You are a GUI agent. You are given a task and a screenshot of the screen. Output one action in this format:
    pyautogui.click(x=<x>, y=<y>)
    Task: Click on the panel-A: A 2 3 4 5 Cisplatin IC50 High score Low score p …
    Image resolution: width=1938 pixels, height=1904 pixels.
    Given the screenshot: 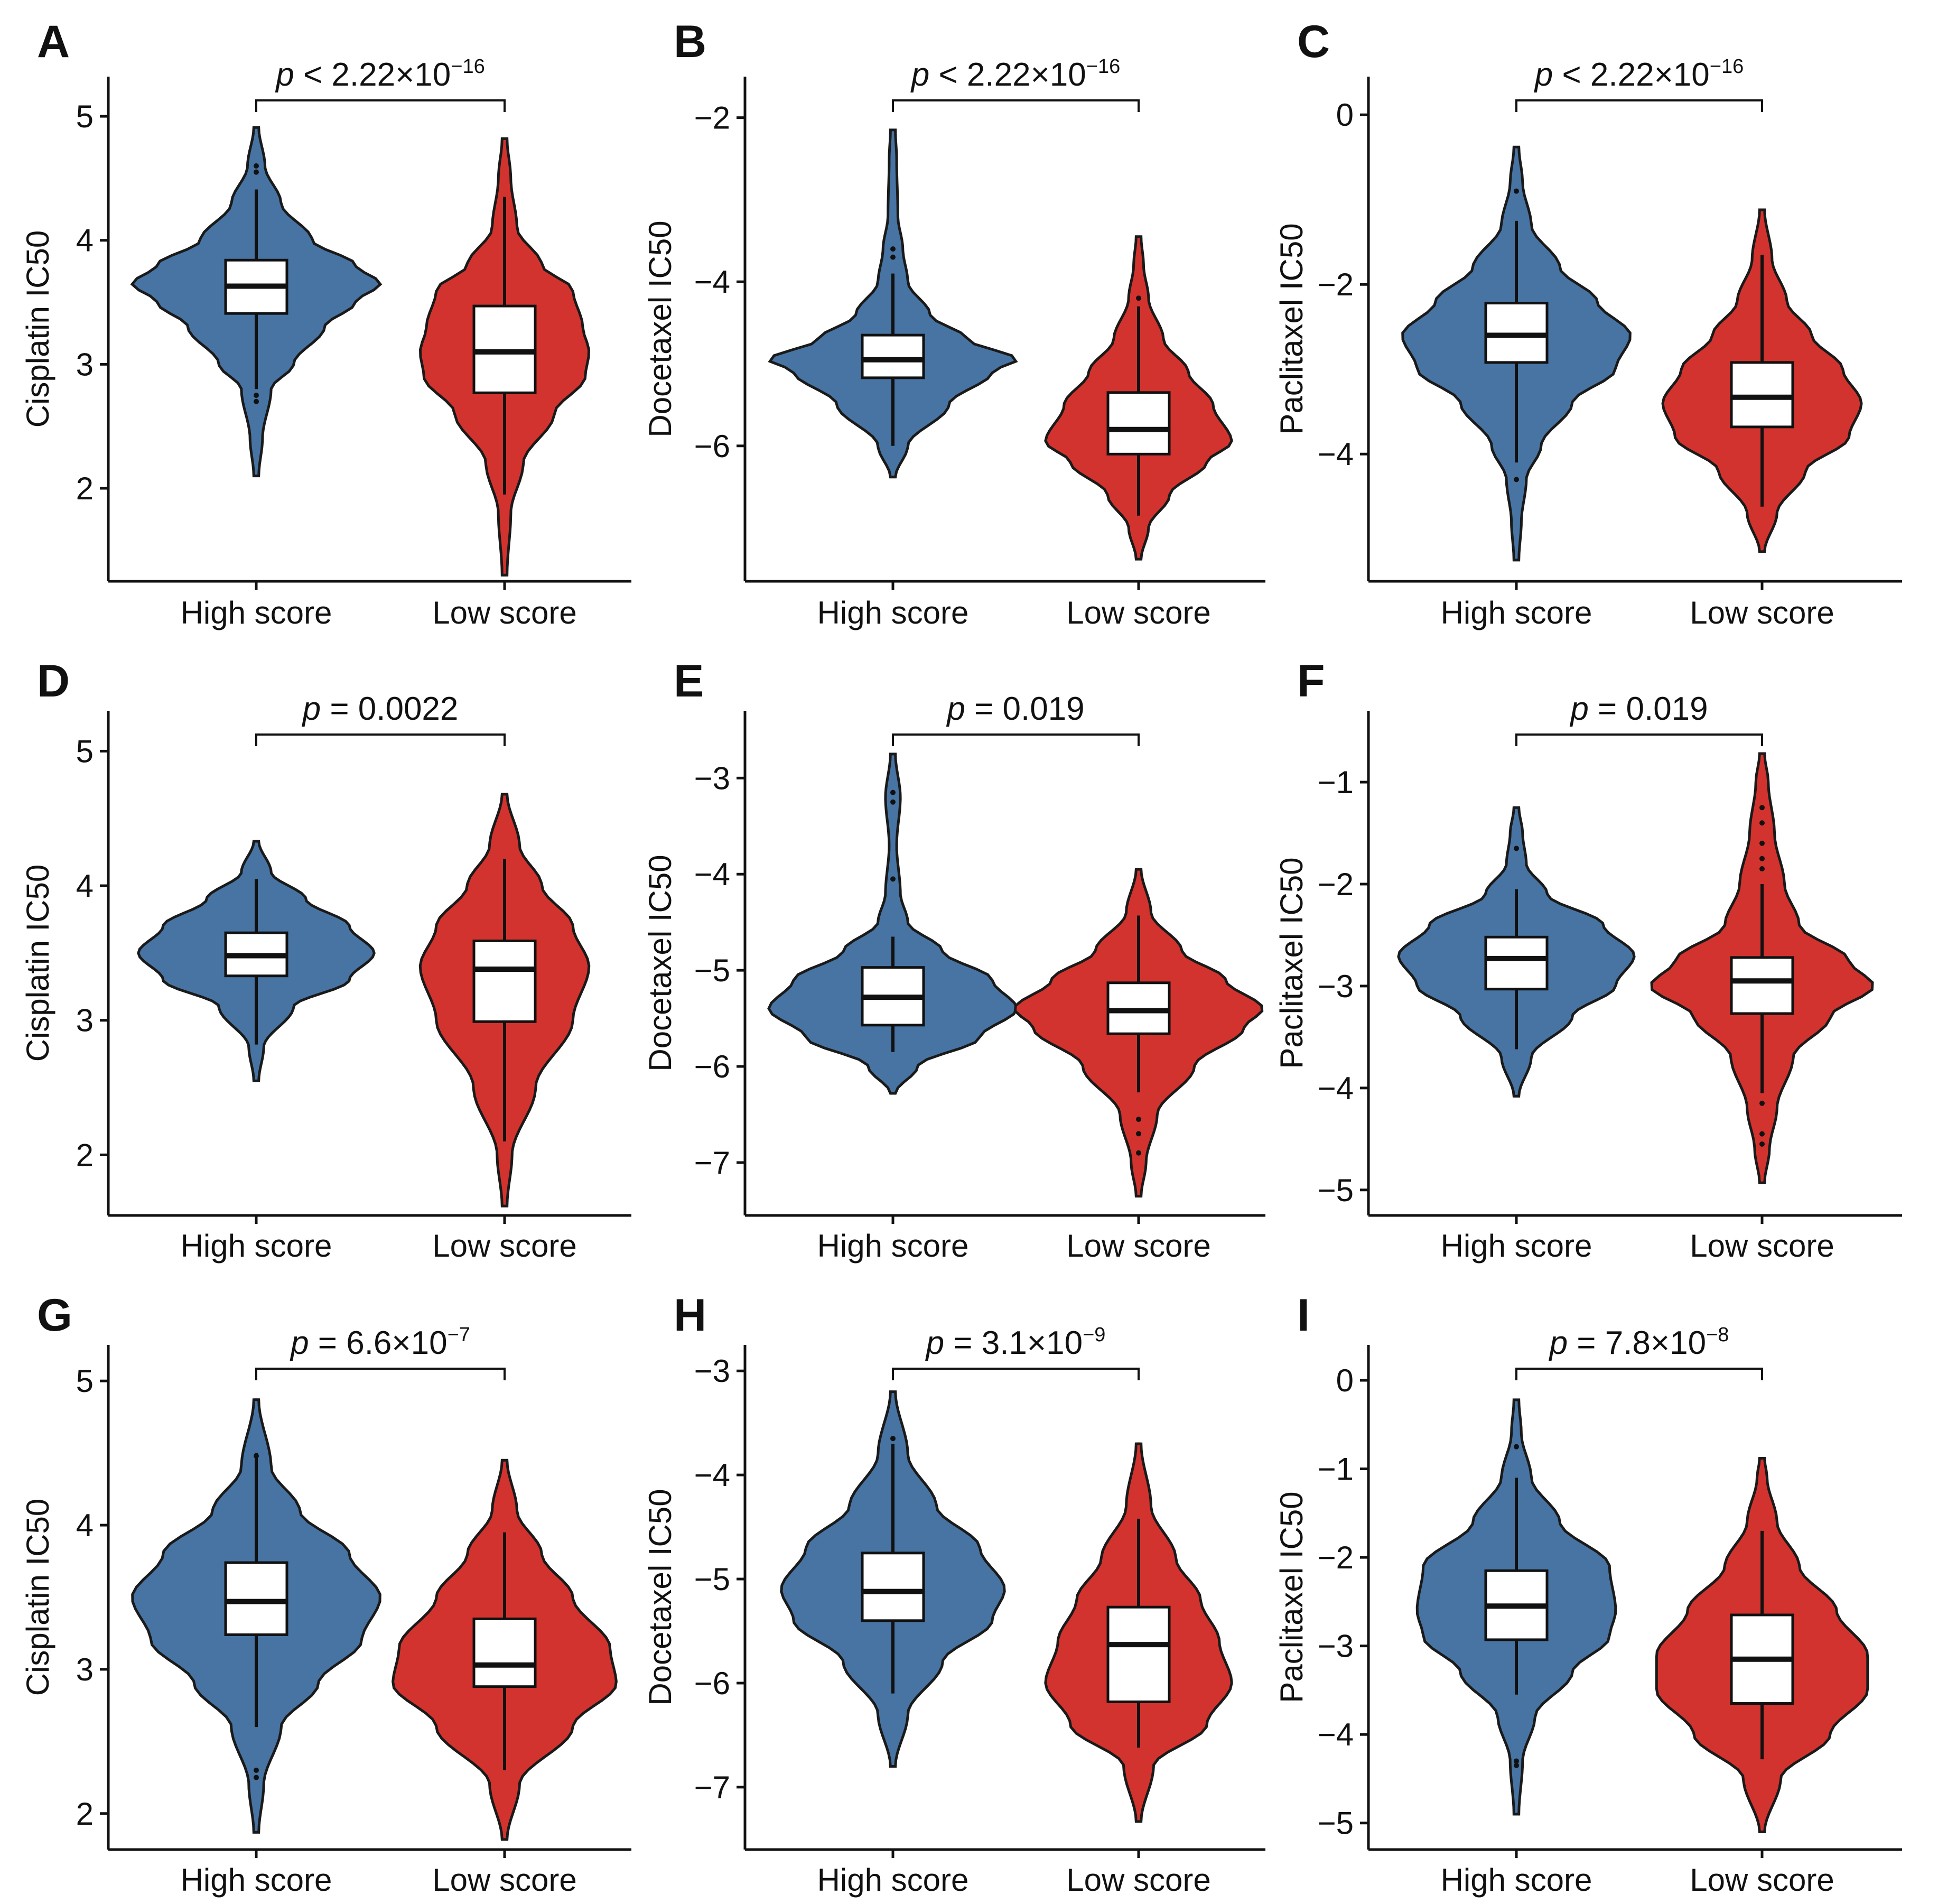 What is the action you would take?
    pyautogui.click(x=325, y=323)
    